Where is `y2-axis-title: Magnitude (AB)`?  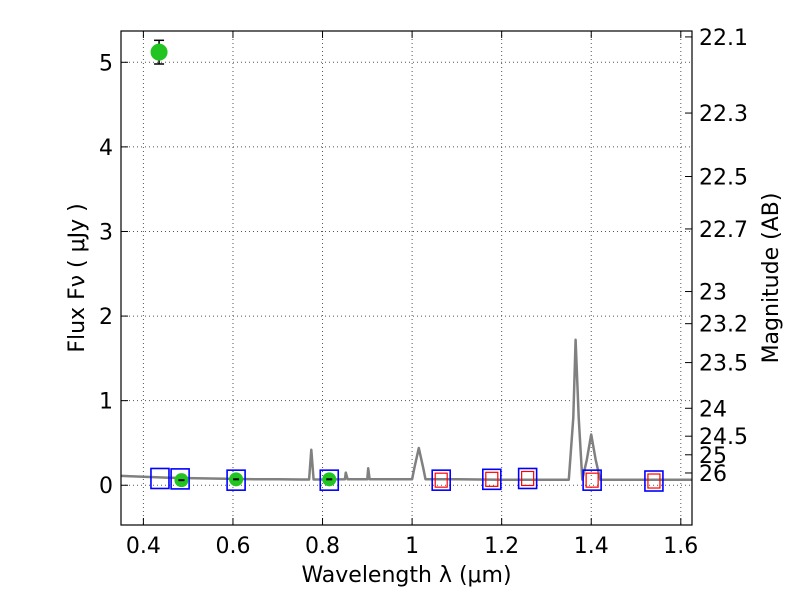
y2-axis-title: Magnitude (AB) is located at coordinates (771, 278).